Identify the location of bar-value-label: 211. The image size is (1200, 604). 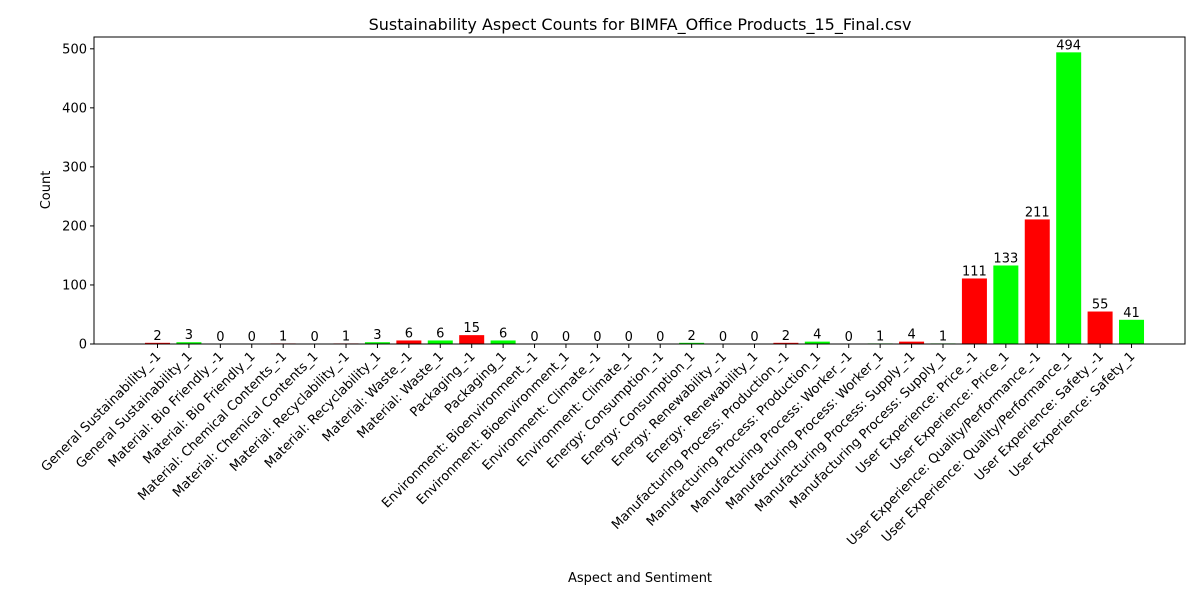
(1037, 212).